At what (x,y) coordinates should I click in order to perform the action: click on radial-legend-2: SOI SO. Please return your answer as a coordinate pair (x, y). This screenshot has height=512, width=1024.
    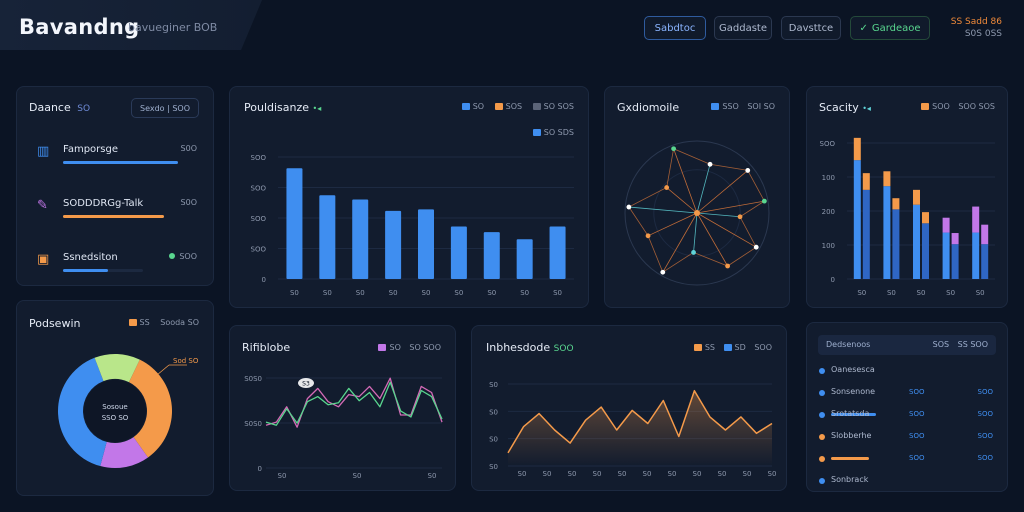
    Looking at the image, I should click on (761, 106).